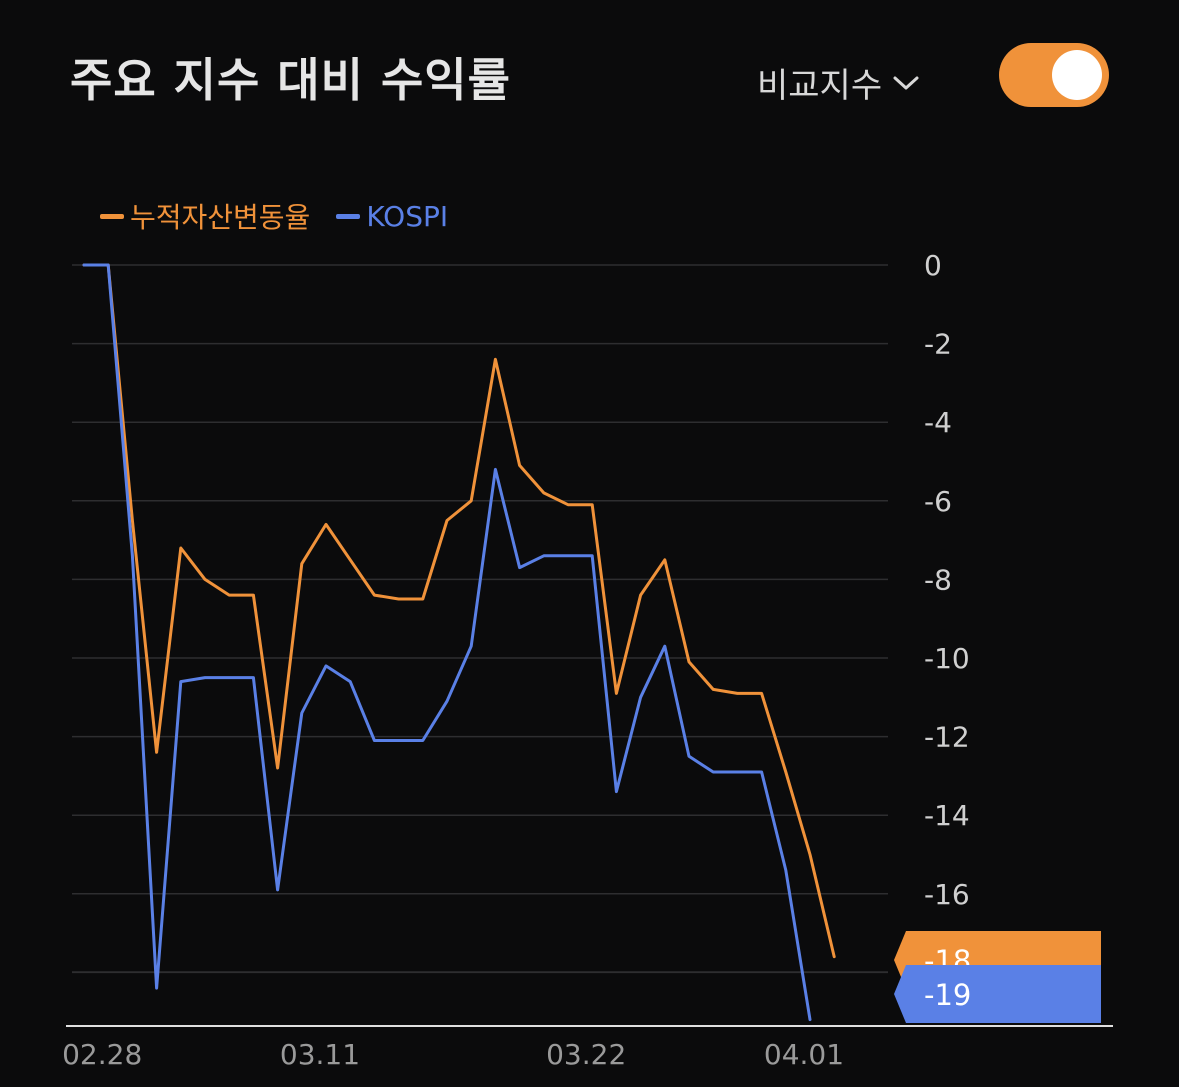 The height and width of the screenshot is (1087, 1179). I want to click on y-tick-label: -16, so click(947, 894).